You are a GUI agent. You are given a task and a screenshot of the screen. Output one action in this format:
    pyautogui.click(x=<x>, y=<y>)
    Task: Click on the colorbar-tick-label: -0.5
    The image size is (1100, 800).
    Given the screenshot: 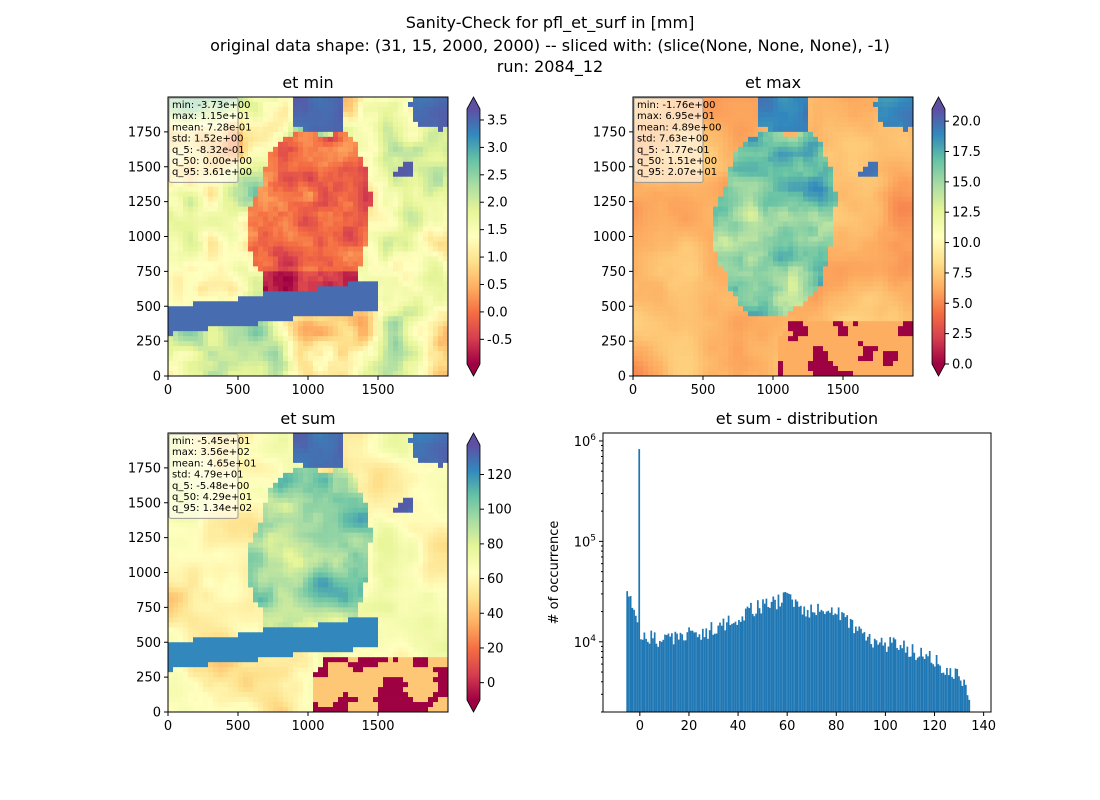 What is the action you would take?
    pyautogui.click(x=499, y=340)
    